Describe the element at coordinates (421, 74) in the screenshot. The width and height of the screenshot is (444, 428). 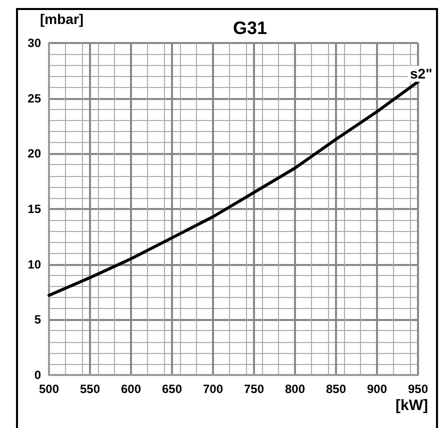
I see `series-label: s2"` at that location.